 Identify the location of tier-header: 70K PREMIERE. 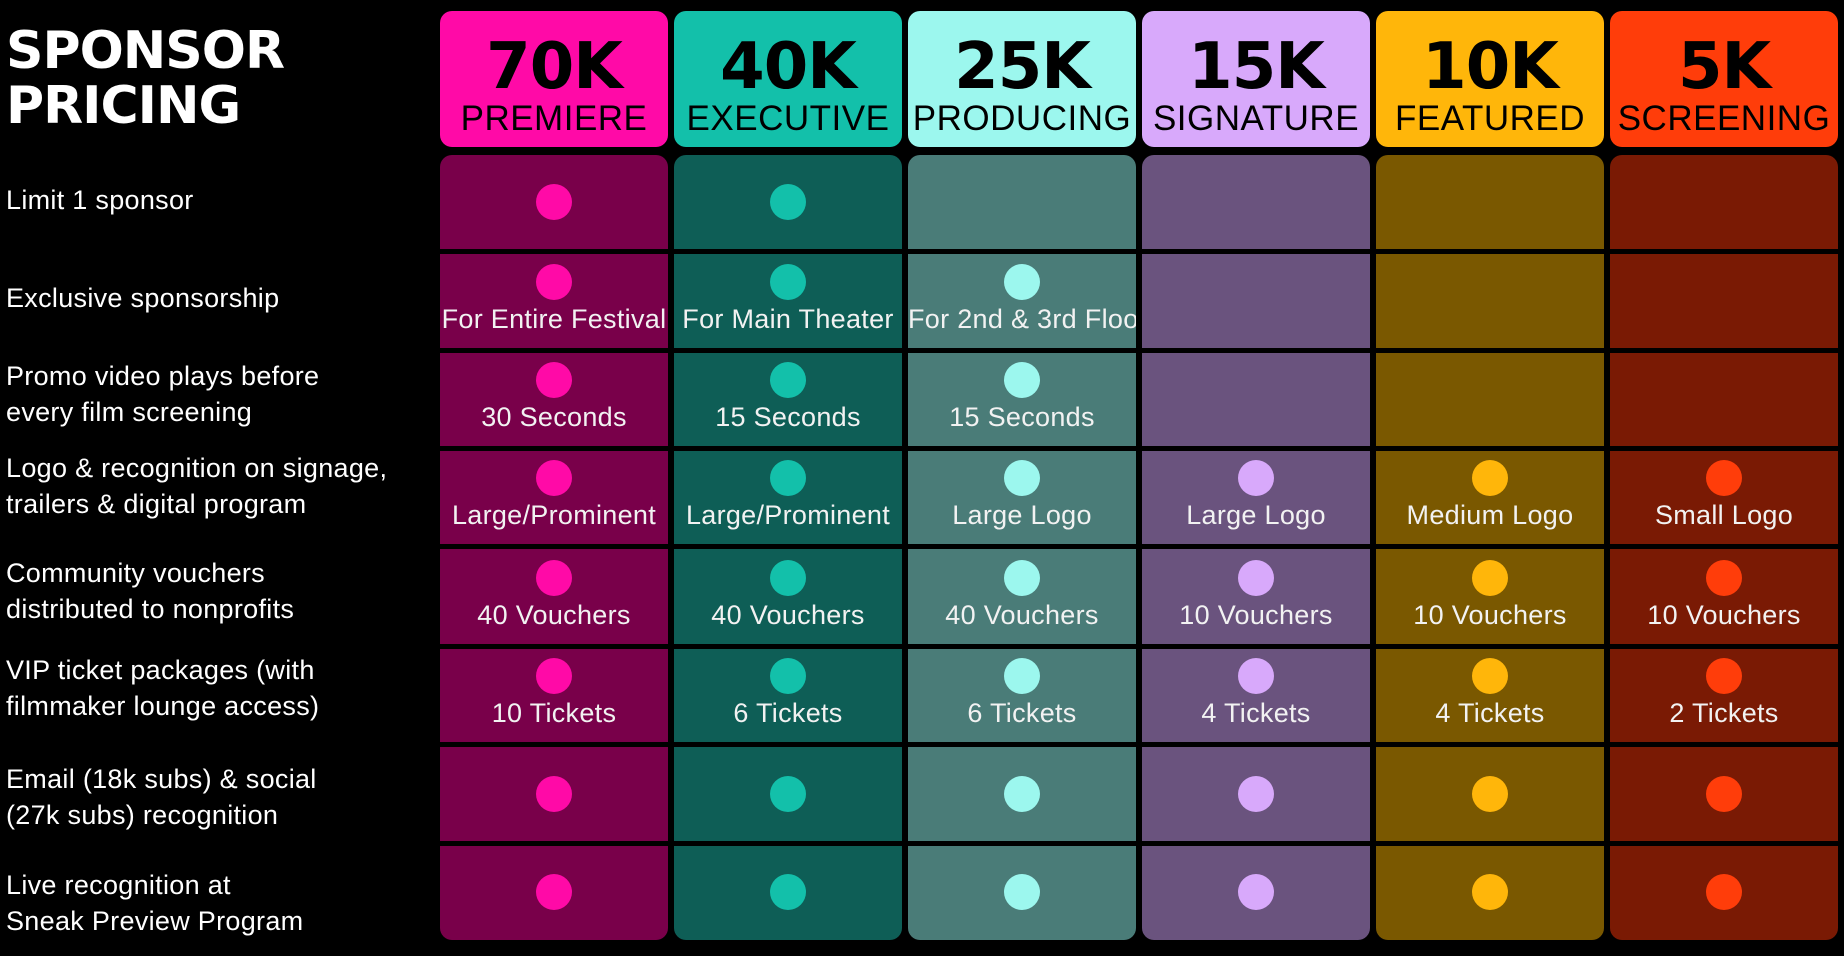
(554, 79).